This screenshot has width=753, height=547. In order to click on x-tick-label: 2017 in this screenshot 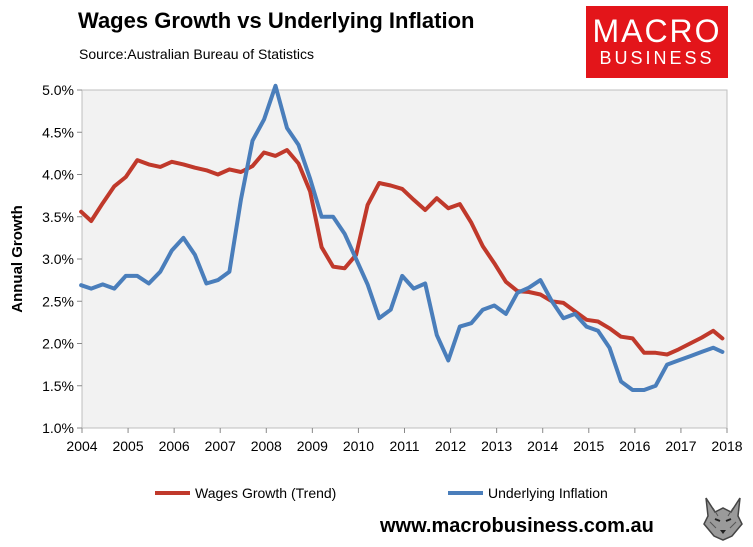, I will do `click(680, 446)`.